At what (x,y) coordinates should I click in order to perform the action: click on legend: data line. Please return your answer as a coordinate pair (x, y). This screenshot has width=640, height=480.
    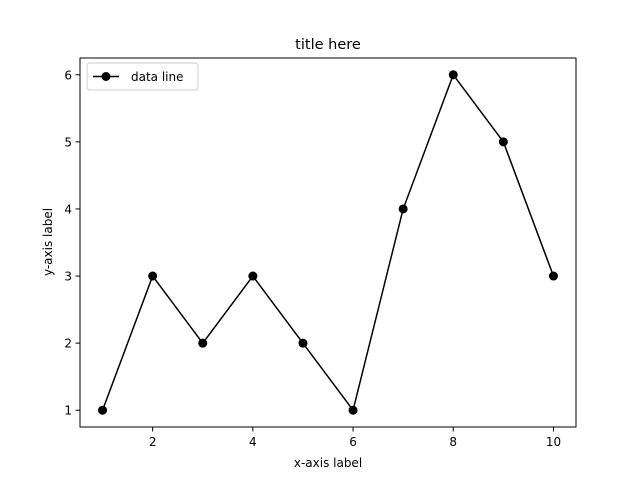
    Looking at the image, I should click on (142, 76).